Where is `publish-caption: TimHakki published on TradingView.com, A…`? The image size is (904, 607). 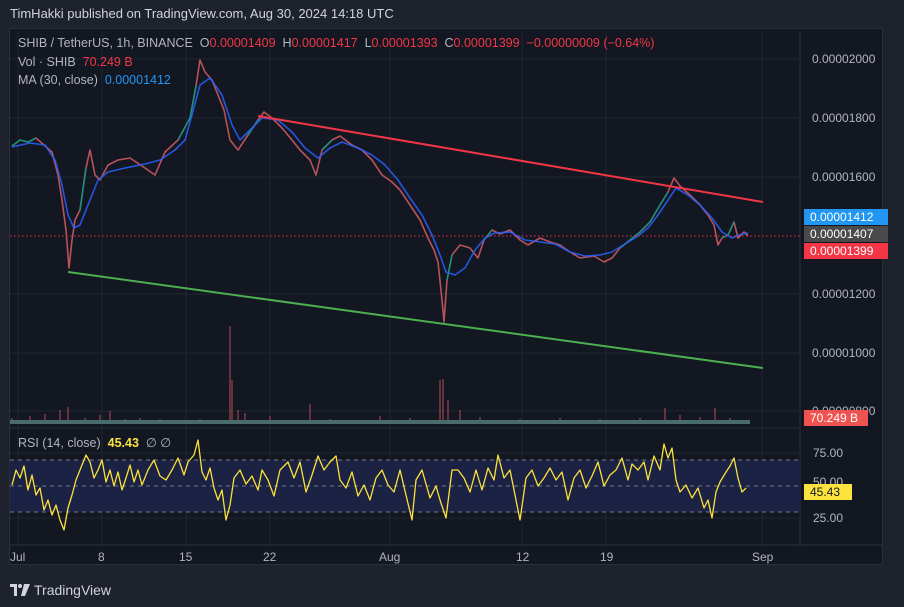
publish-caption: TimHakki published on TradingView.com, A… is located at coordinates (202, 13).